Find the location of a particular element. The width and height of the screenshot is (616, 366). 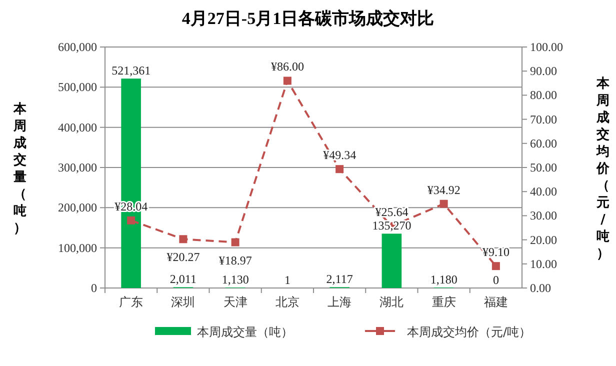

y2-tick-label: 40.00 is located at coordinates (543, 191).